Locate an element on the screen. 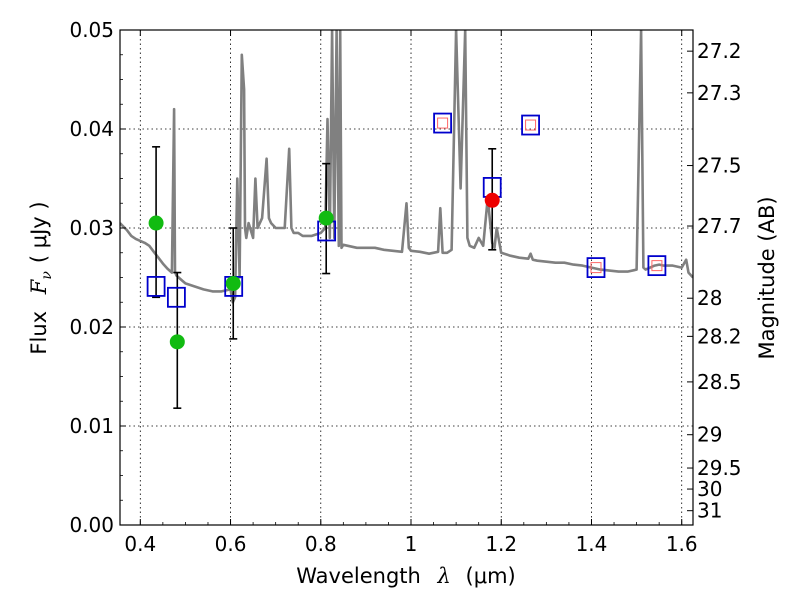  y-axis-label-left: Flux Fν( μJy ) is located at coordinates (41, 277).